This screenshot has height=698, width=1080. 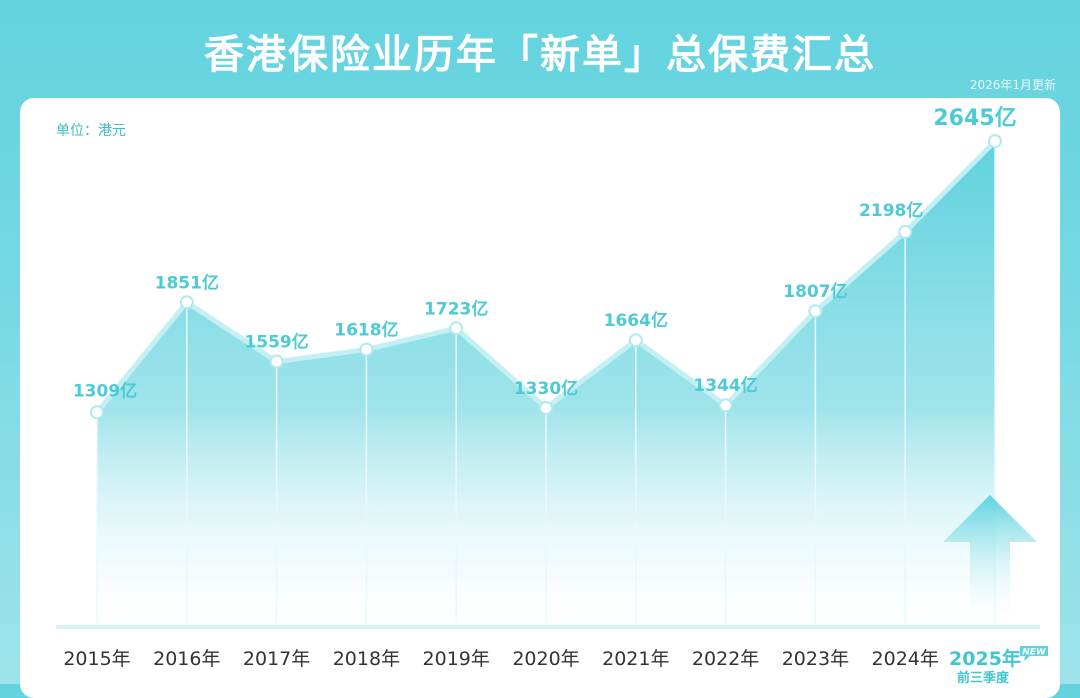 I want to click on new-badge-text: NEW, so click(x=1034, y=653).